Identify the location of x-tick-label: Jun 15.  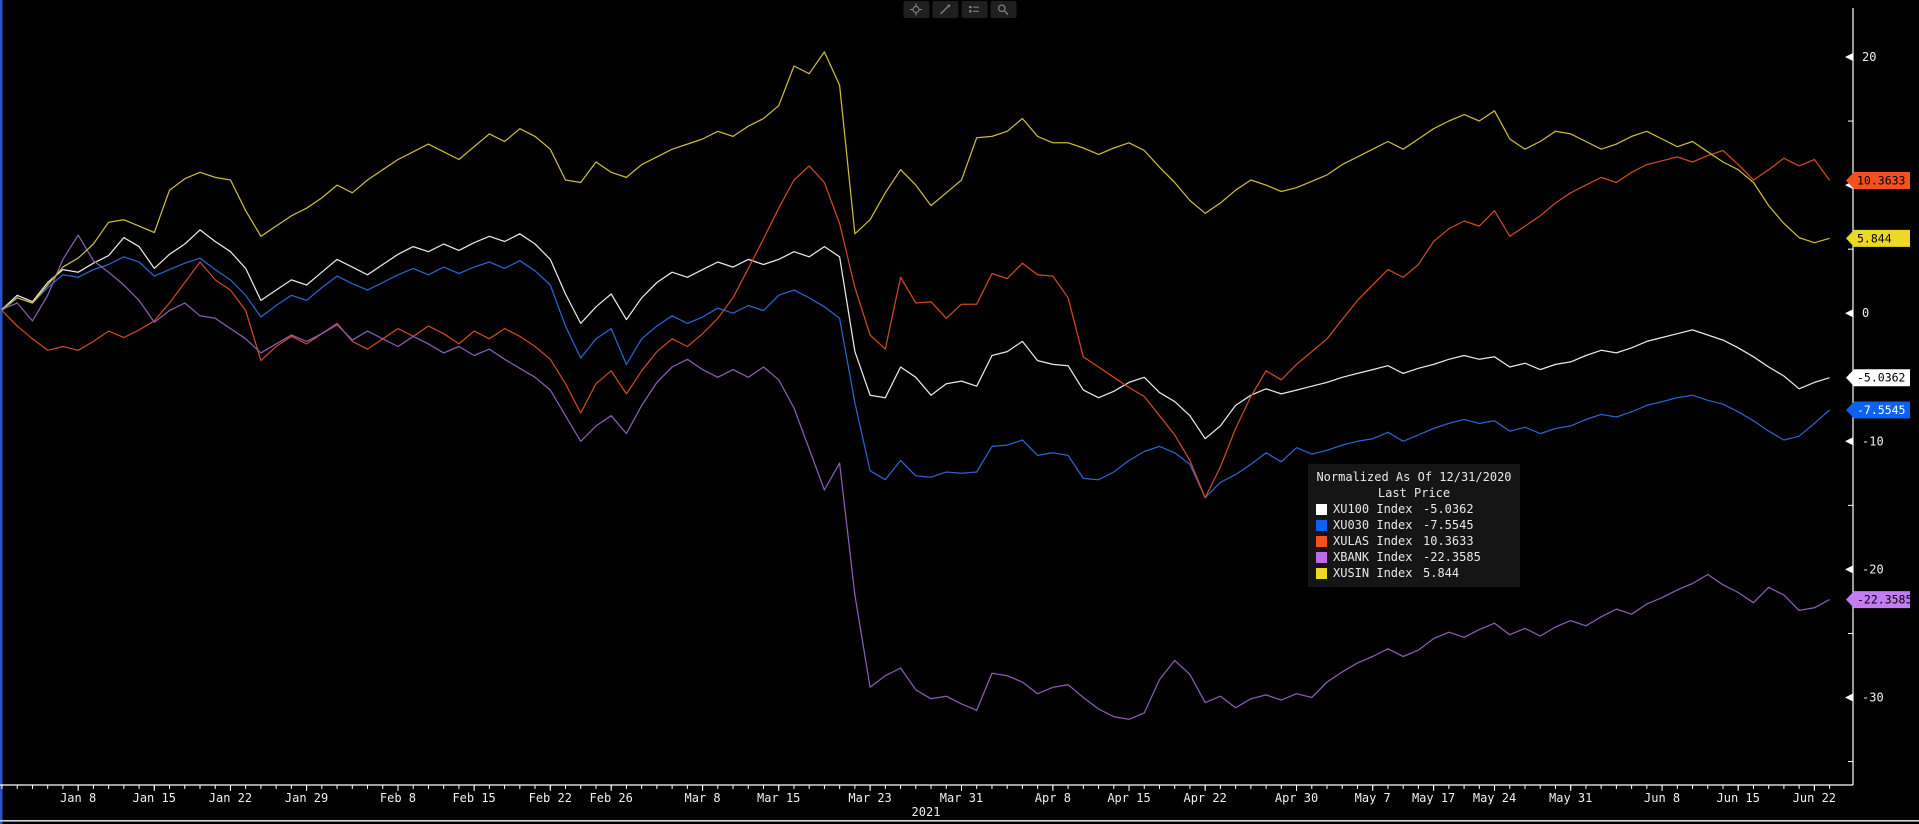
(1738, 798).